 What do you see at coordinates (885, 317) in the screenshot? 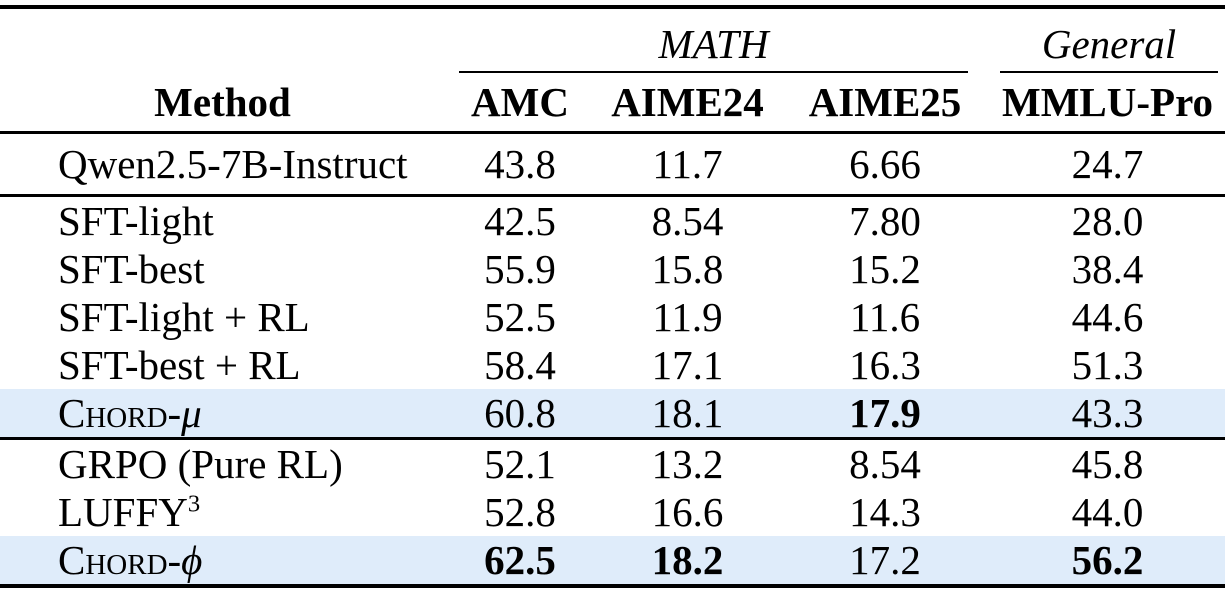
I see `value-cell-aime25: 11.6` at bounding box center [885, 317].